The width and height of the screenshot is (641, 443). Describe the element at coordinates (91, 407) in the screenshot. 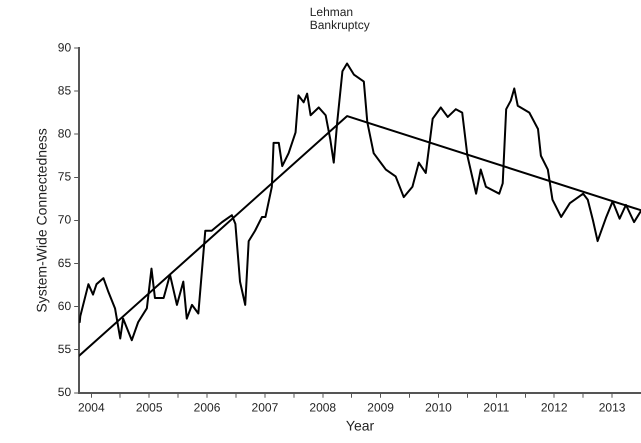

I see `x-tick-label: 2004` at that location.